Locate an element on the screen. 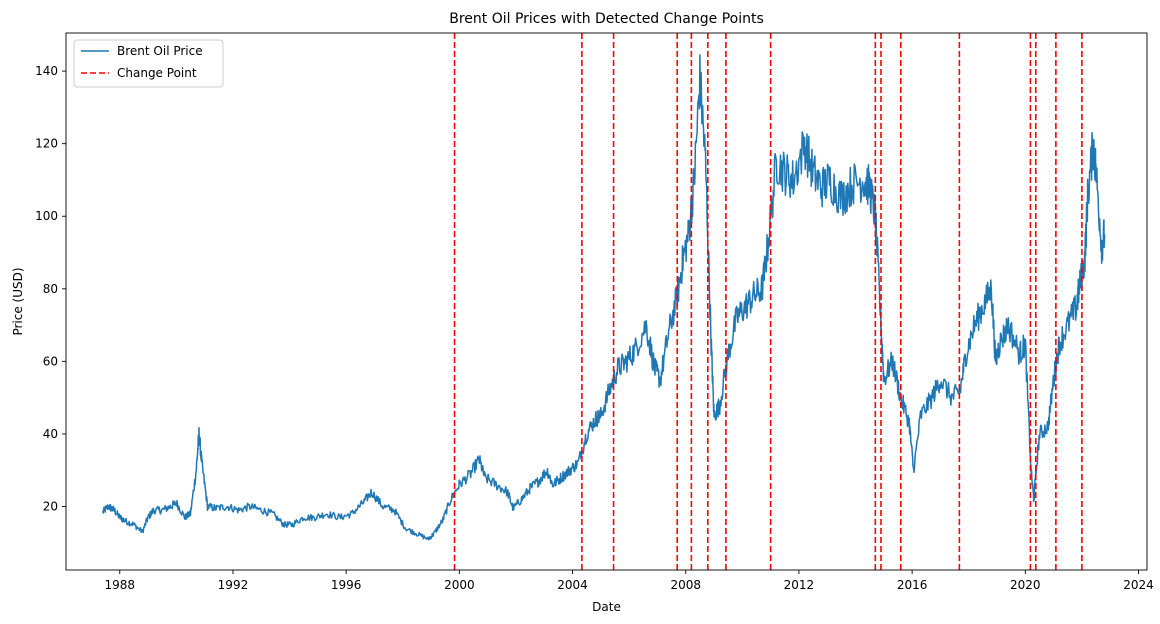  y-tick-label: 80 is located at coordinates (50, 289).